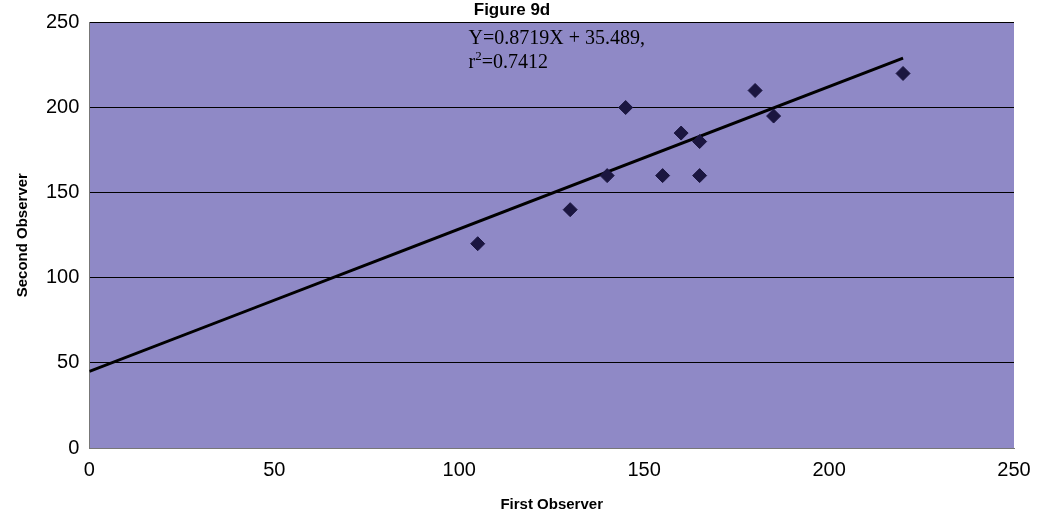 This screenshot has height=523, width=1054. What do you see at coordinates (644, 468) in the screenshot?
I see `x-tick-label: 150` at bounding box center [644, 468].